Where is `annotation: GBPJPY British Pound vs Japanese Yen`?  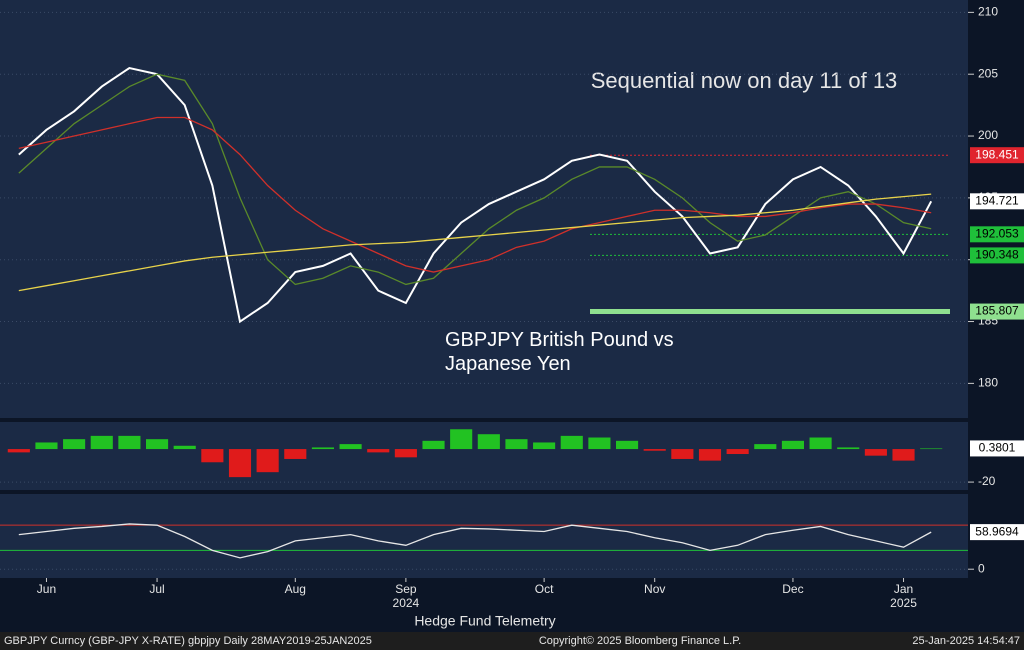 annotation: GBPJPY British Pound vs Japanese Yen is located at coordinates (559, 352).